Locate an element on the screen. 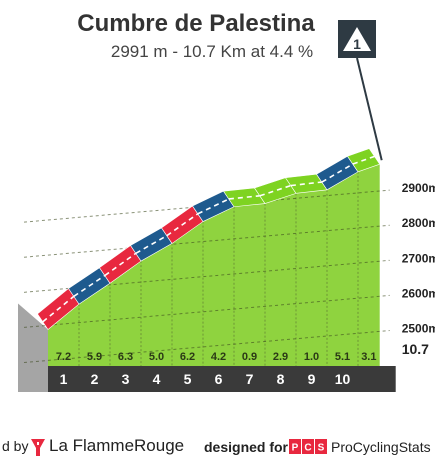 This screenshot has width=435, height=464. elevation-tick-label: 2700m is located at coordinates (418, 258).